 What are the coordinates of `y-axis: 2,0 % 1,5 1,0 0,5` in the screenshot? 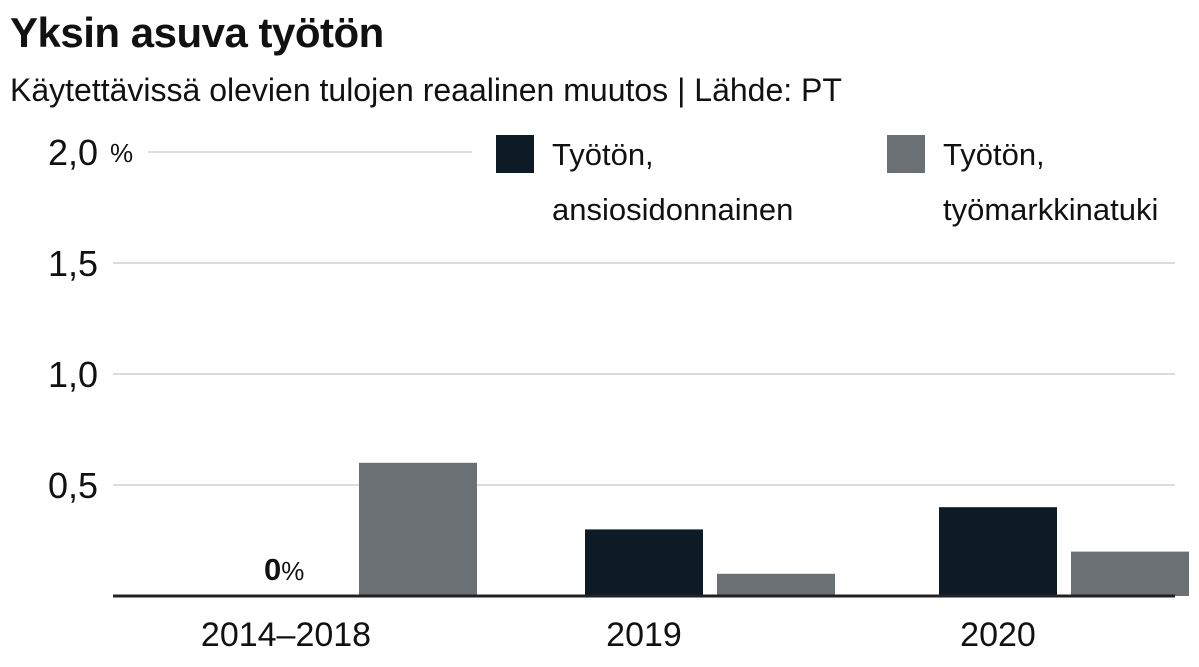 It's located at (90, 319).